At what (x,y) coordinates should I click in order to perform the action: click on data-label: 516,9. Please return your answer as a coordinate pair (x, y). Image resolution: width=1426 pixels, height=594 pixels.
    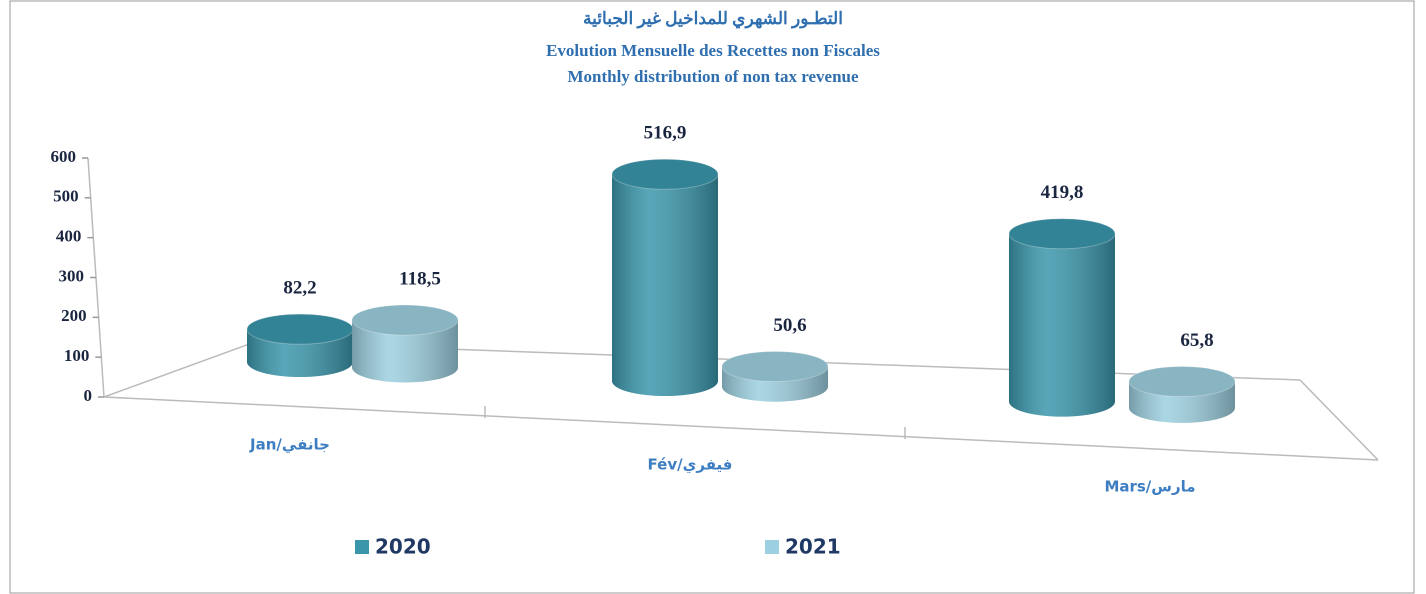
    Looking at the image, I should click on (665, 133).